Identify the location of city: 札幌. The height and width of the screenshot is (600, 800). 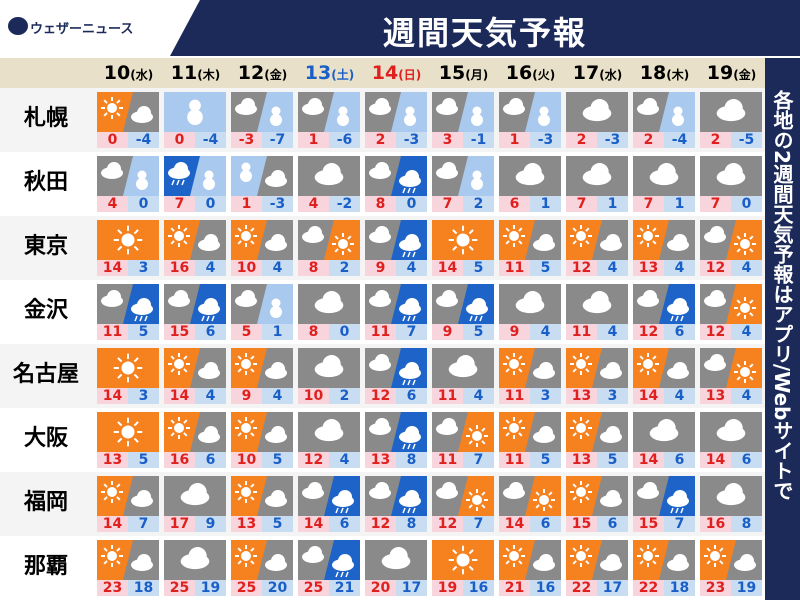
(45, 118).